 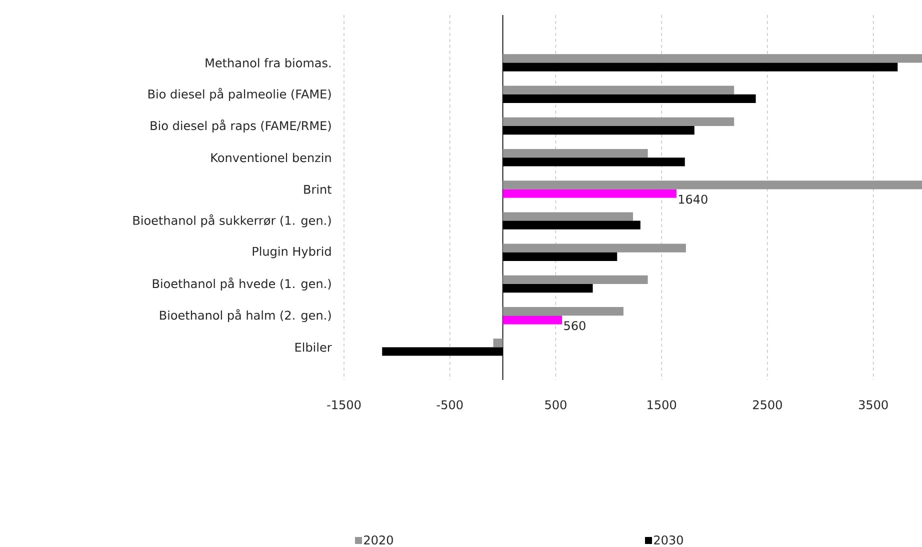 What do you see at coordinates (344, 405) in the screenshot?
I see `x-tick-label: -1500` at bounding box center [344, 405].